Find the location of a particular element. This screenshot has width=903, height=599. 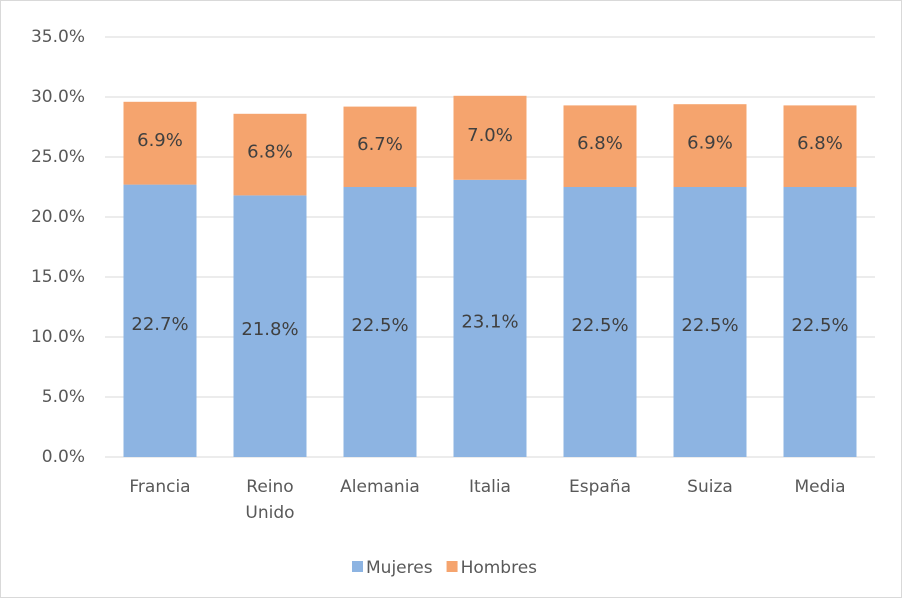

data-label: 7.0% is located at coordinates (490, 135).